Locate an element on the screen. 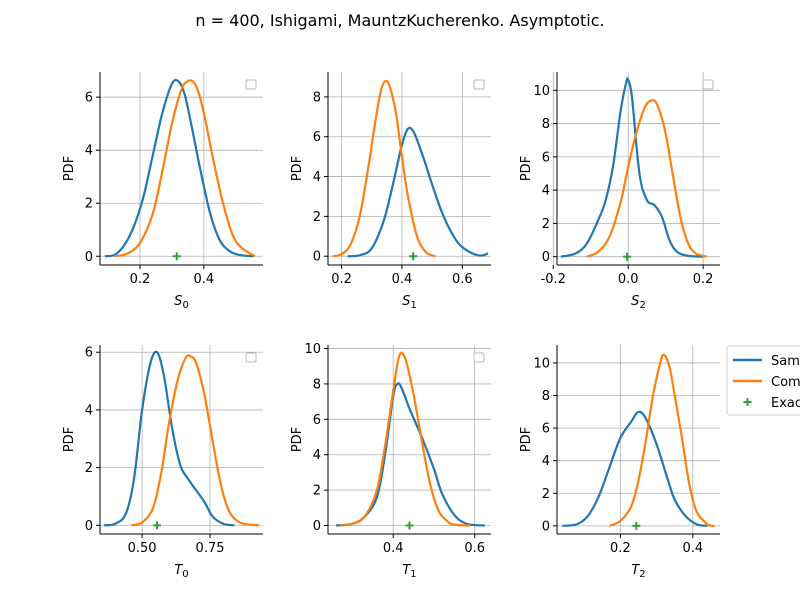 The width and height of the screenshot is (800, 600). ytick-label-3-1: 2 is located at coordinates (89, 468).